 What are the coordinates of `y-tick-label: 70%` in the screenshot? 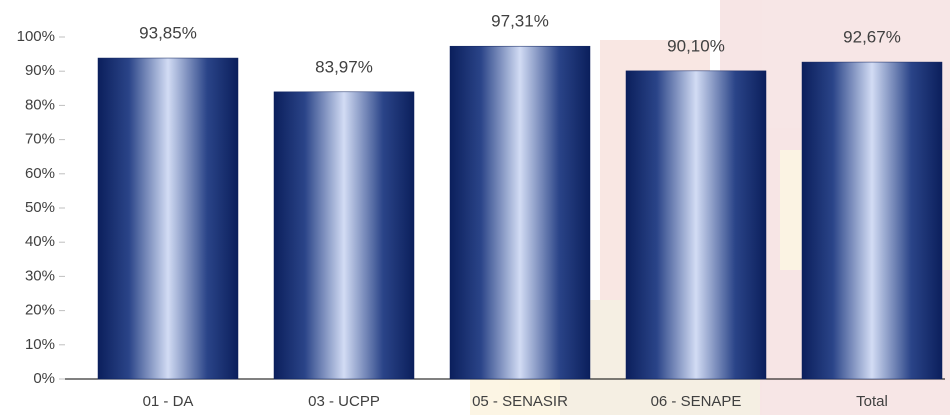 It's located at (40, 139).